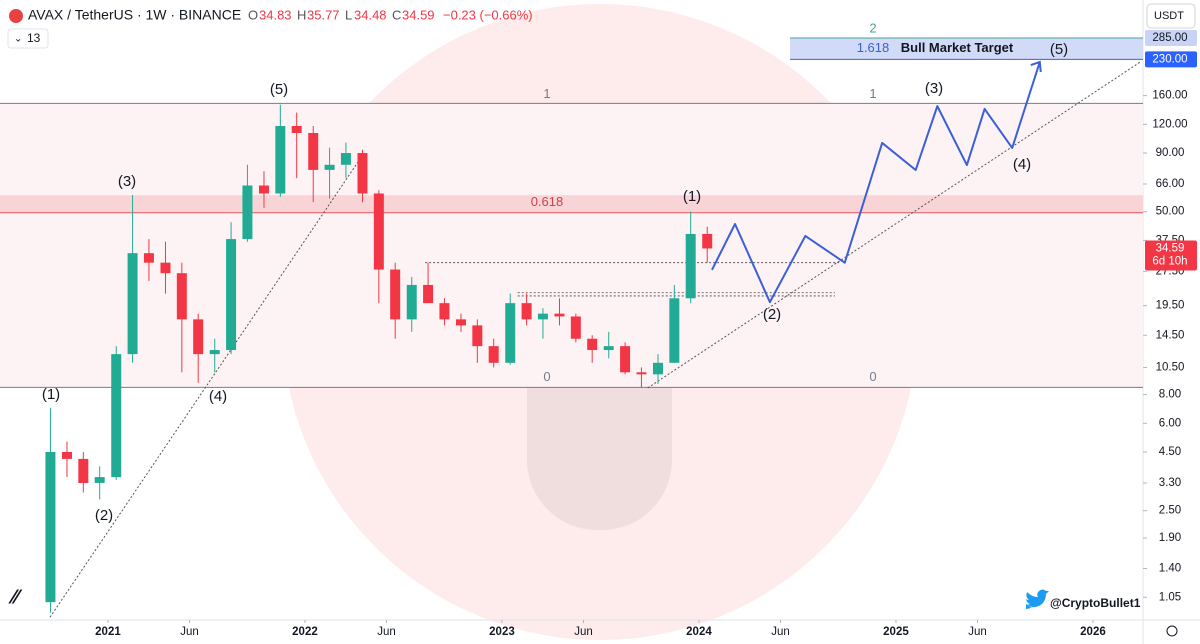  What do you see at coordinates (305, 632) in the screenshot?
I see `x-tick-label: 2022` at bounding box center [305, 632].